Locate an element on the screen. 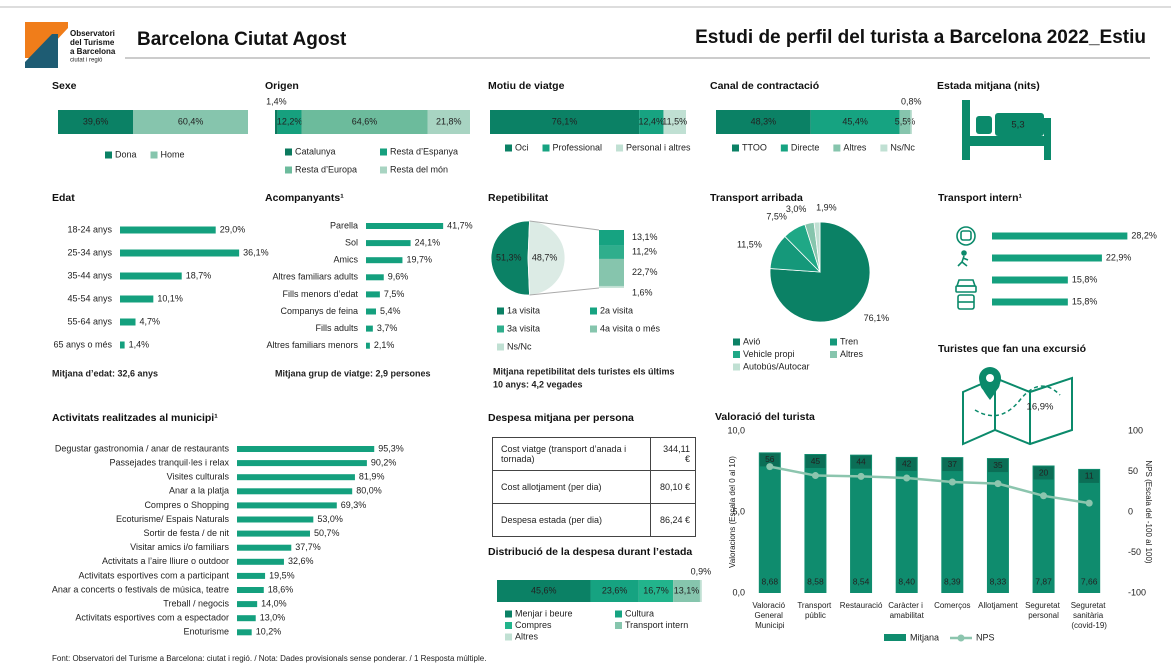  category-label: 35-44 anys is located at coordinates (89, 275).